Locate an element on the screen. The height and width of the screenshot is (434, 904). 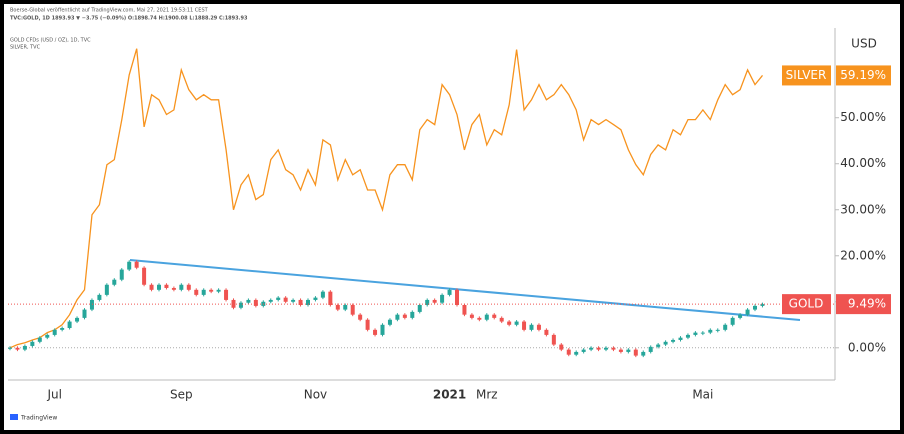
trend-line is located at coordinates (465, 290).